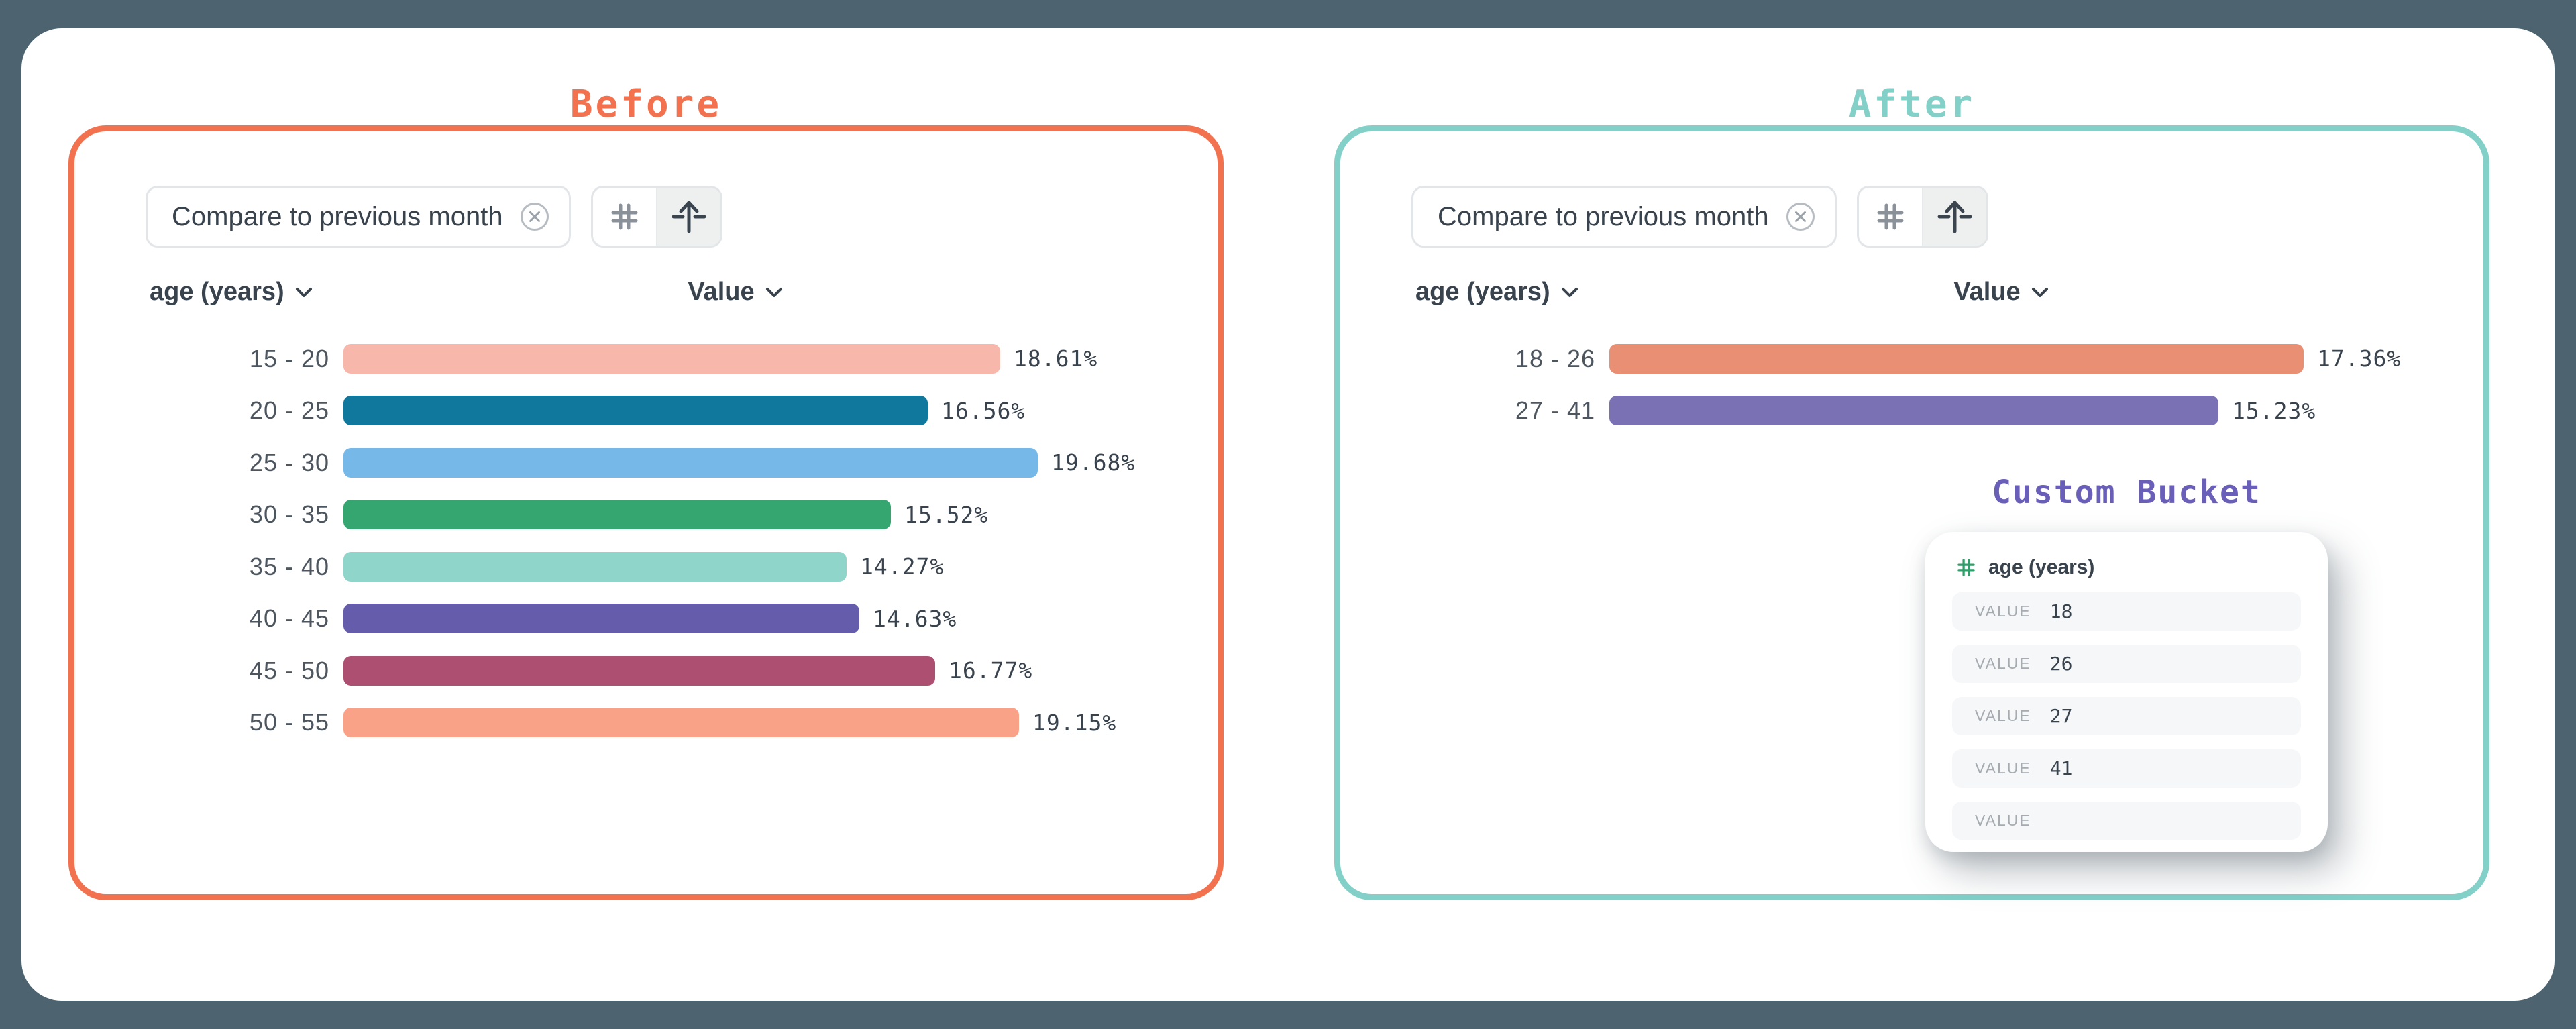  Describe the element at coordinates (2126, 821) in the screenshot. I see `bucket-value-row: VALUE` at that location.